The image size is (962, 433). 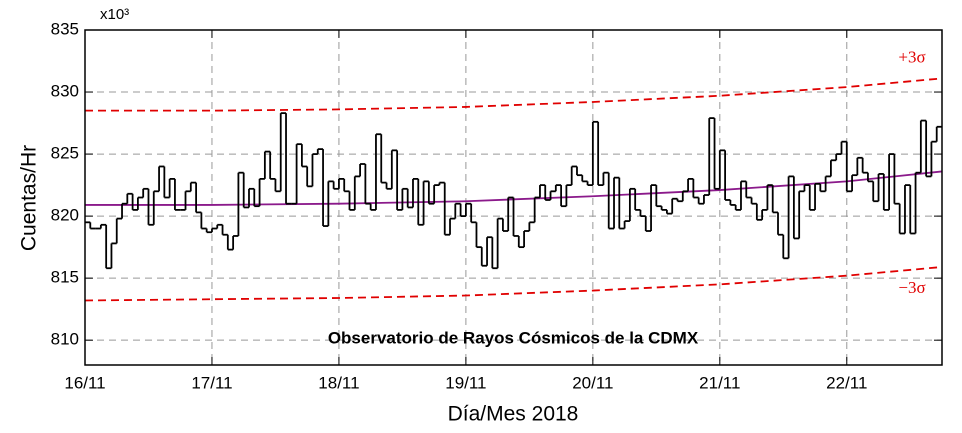 I want to click on x-tick-label: 21/11, so click(x=719, y=382).